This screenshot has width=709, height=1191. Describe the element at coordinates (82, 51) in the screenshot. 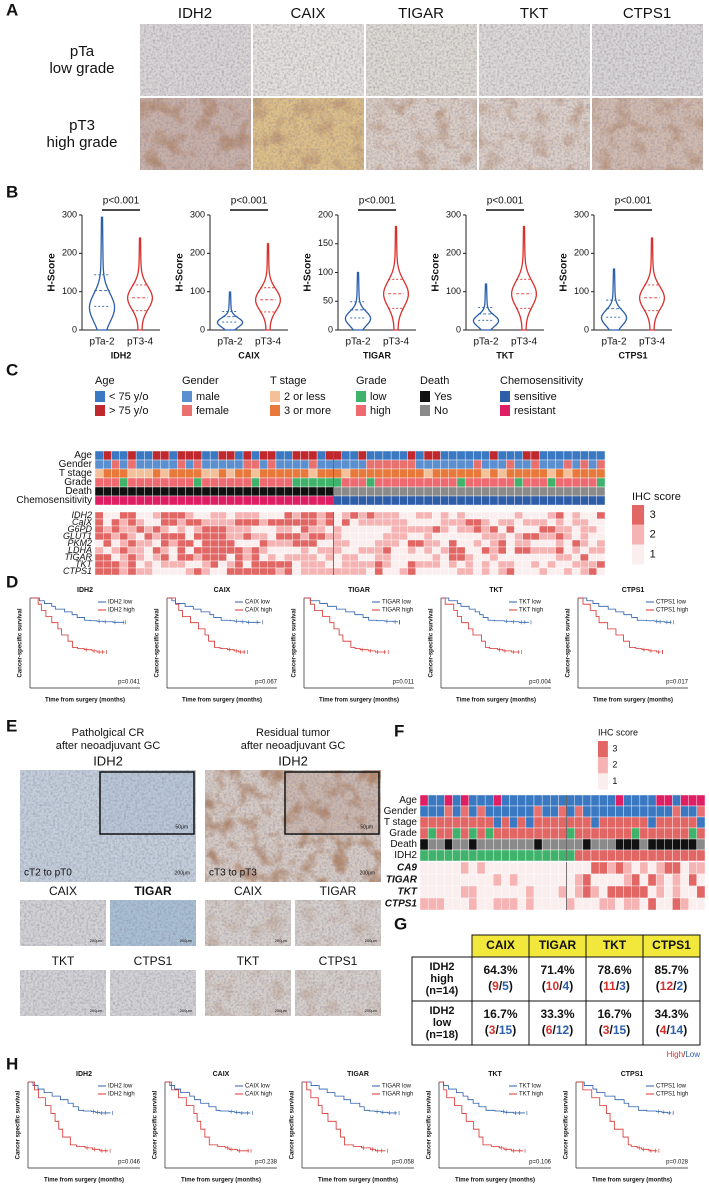

I see `row-label: pTa` at that location.